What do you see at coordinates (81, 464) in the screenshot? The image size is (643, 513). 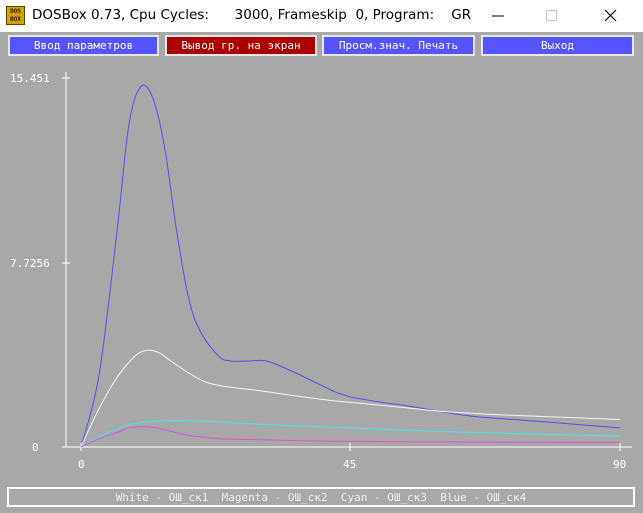 I see `x-tick-label-0: 0` at bounding box center [81, 464].